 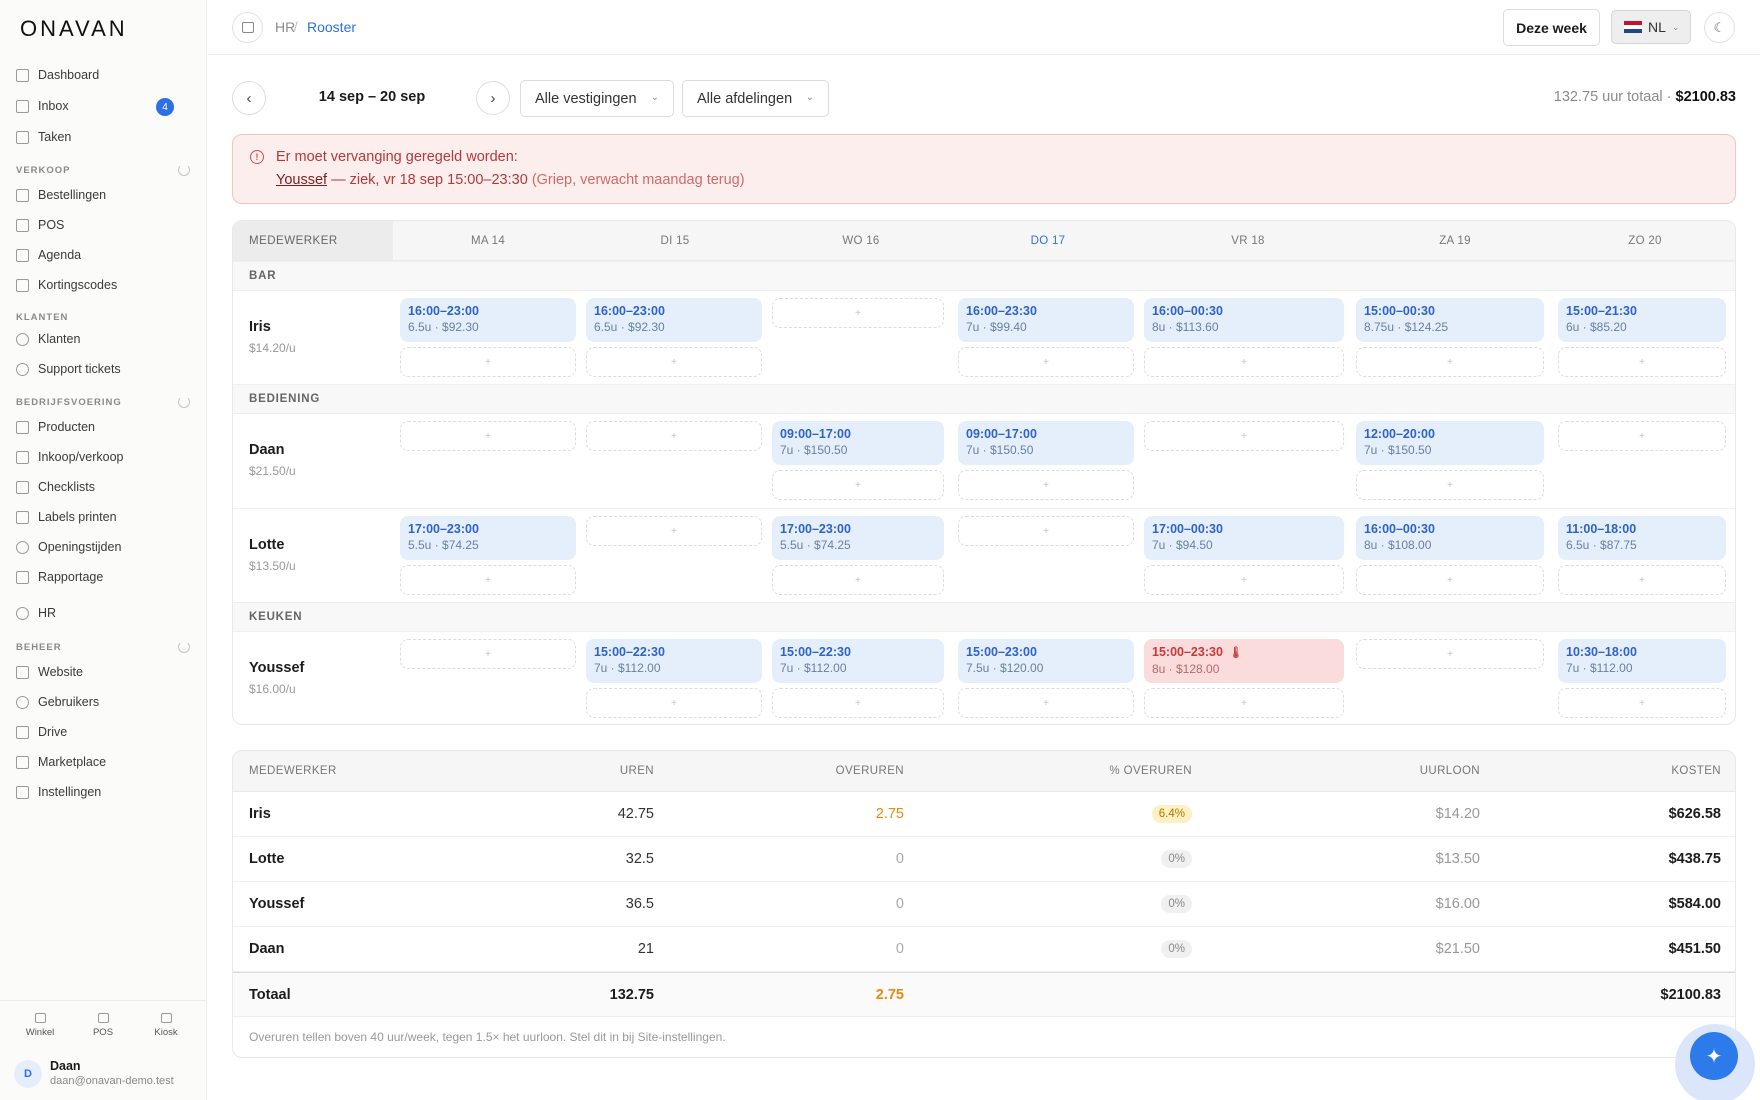 I want to click on sidebar-item-instellingen: Instellingen, so click(x=104, y=792).